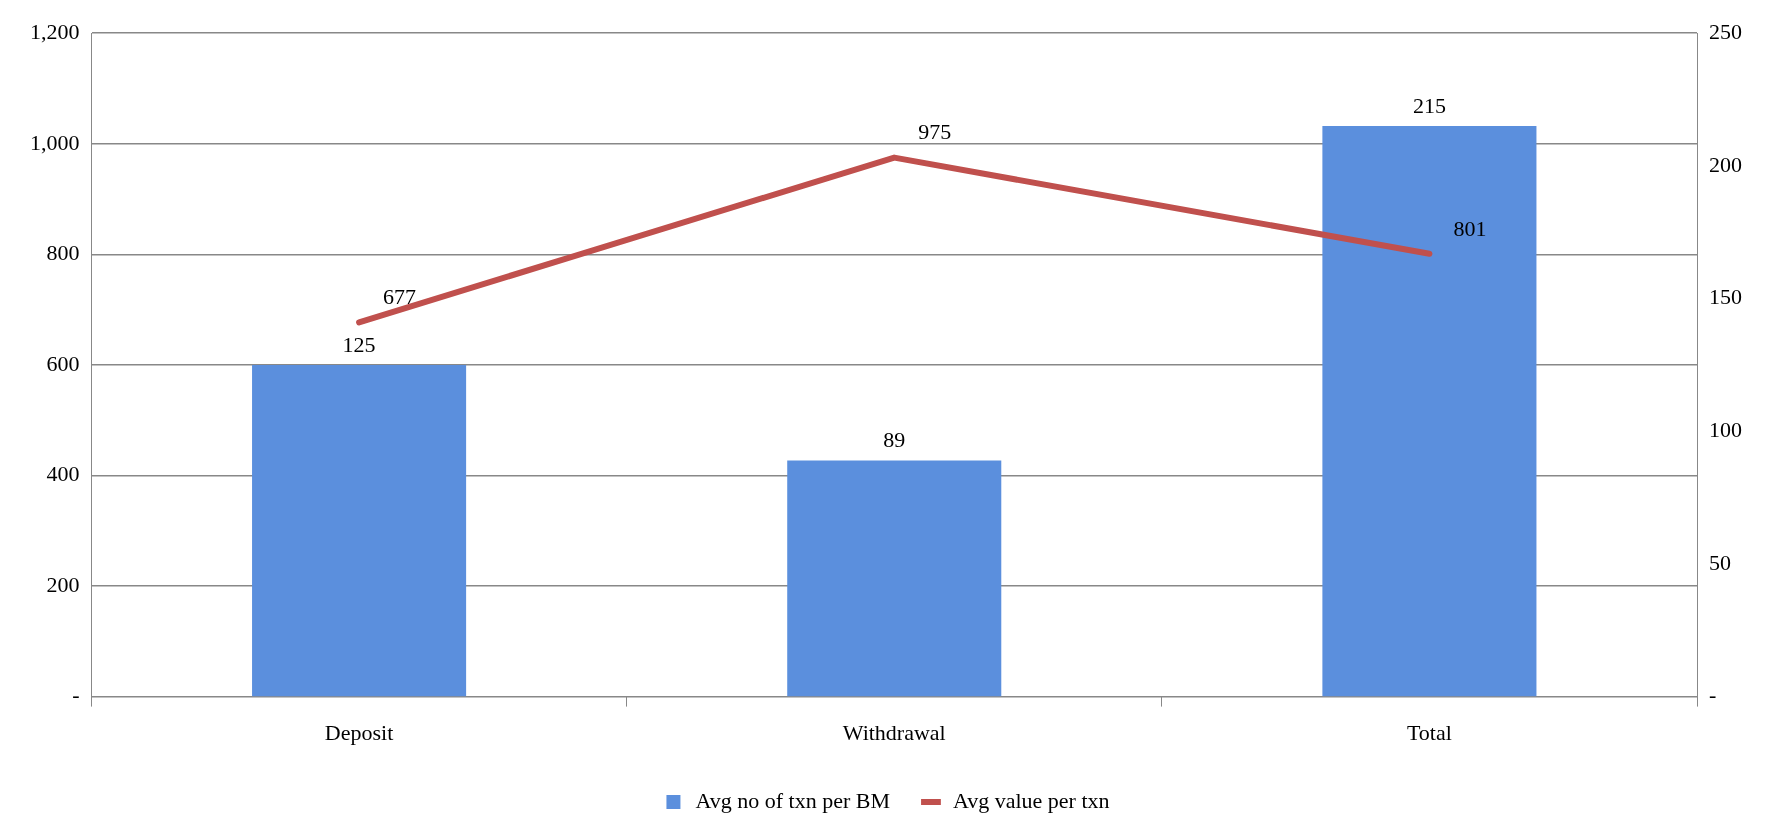  What do you see at coordinates (1429, 105) in the screenshot?
I see `data-label: 215` at bounding box center [1429, 105].